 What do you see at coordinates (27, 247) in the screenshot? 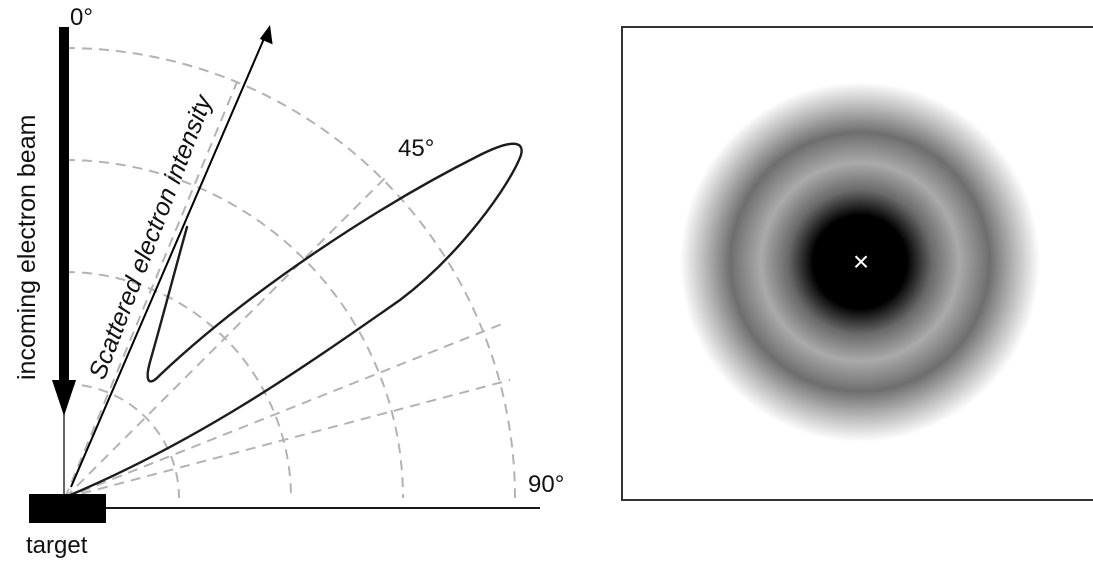
I see `beam-label: incoming electron beam` at bounding box center [27, 247].